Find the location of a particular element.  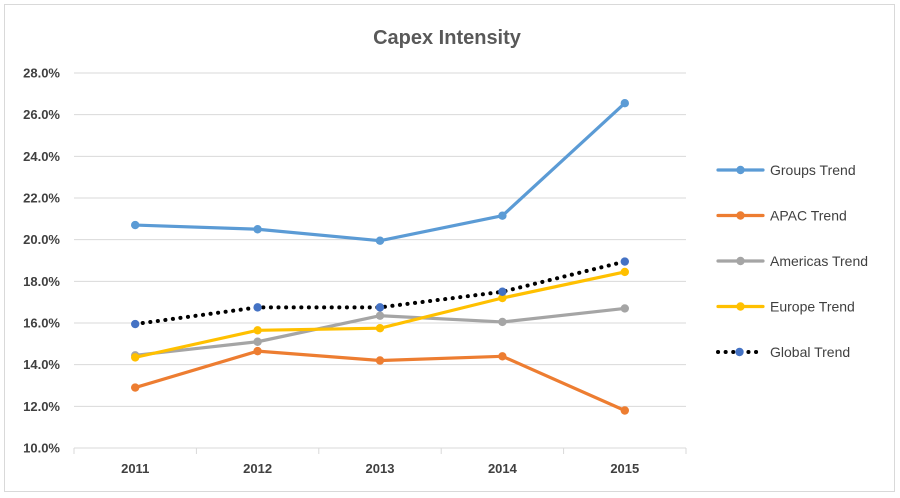

y-tick-label: 14.0% is located at coordinates (41, 364).